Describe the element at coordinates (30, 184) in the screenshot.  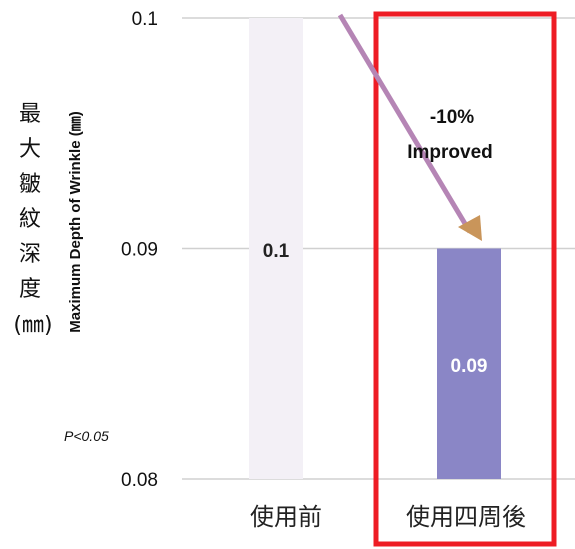
I see `ylabel-char: 皺` at that location.